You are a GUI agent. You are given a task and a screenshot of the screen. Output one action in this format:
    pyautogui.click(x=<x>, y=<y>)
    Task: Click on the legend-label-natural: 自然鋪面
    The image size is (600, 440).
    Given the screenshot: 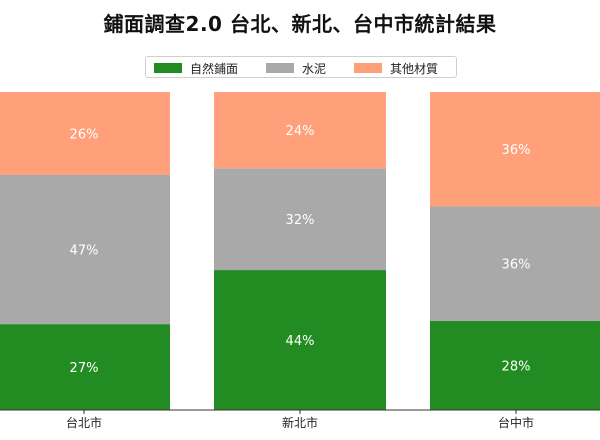 What is the action you would take?
    pyautogui.click(x=214, y=68)
    